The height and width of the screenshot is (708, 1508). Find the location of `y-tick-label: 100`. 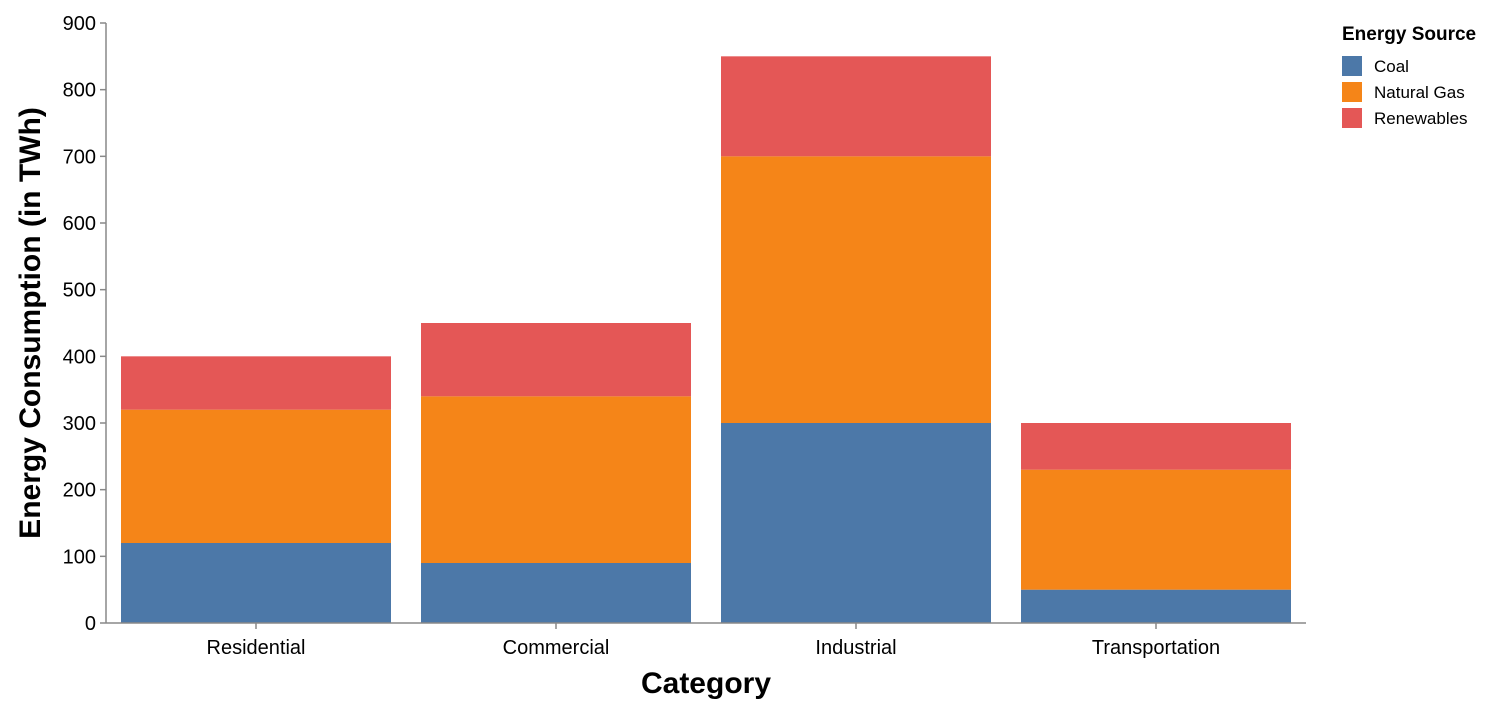

y-tick-label: 100 is located at coordinates (79, 557).